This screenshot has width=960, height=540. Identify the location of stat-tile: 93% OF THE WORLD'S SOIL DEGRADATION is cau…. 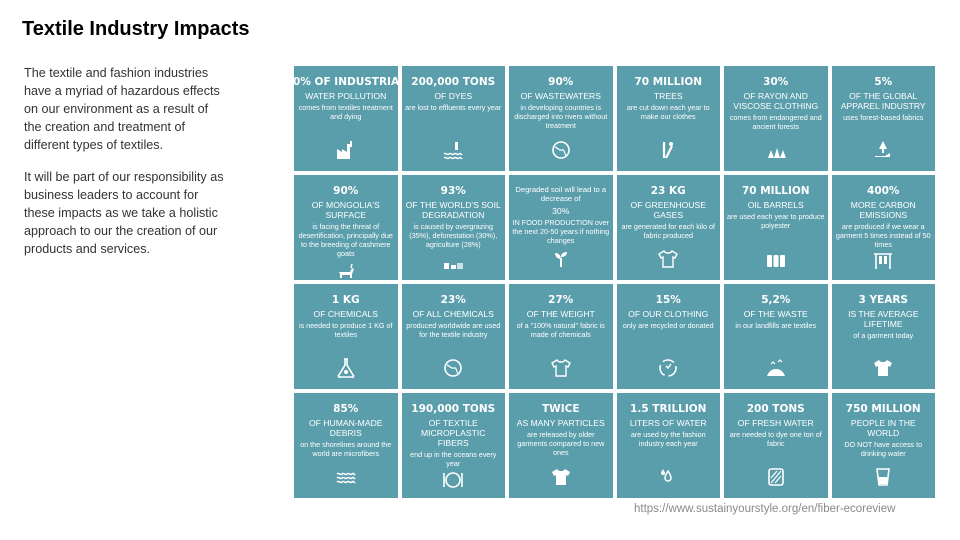
(453, 227).